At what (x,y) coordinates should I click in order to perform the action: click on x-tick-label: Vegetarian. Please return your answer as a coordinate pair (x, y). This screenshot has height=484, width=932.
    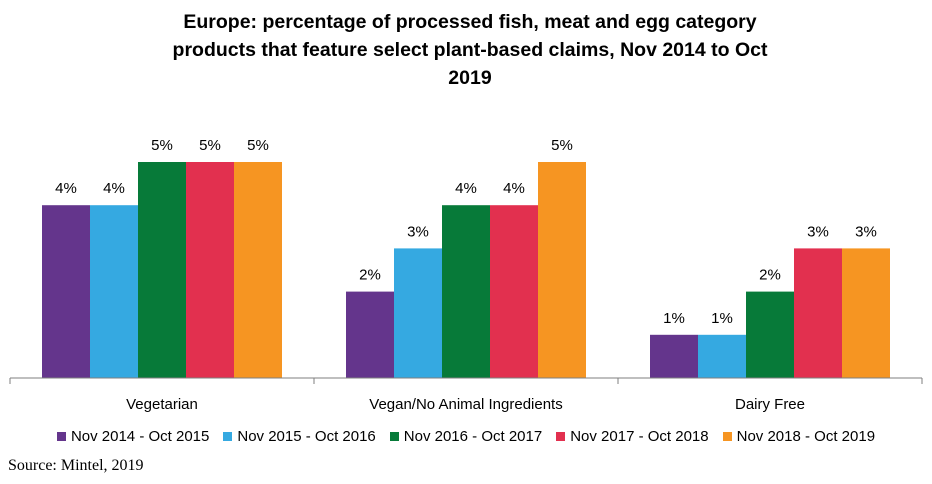
    Looking at the image, I should click on (162, 404).